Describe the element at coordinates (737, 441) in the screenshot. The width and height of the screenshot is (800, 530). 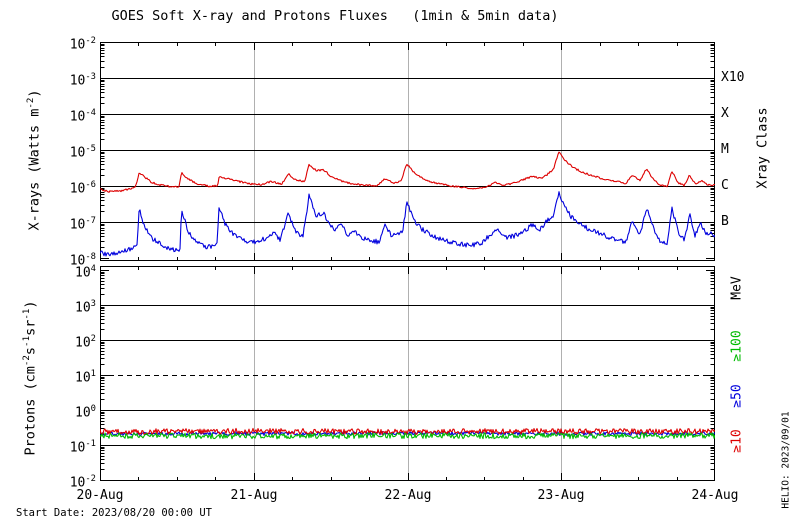
I see `ge10-mev-label: ≥10` at that location.